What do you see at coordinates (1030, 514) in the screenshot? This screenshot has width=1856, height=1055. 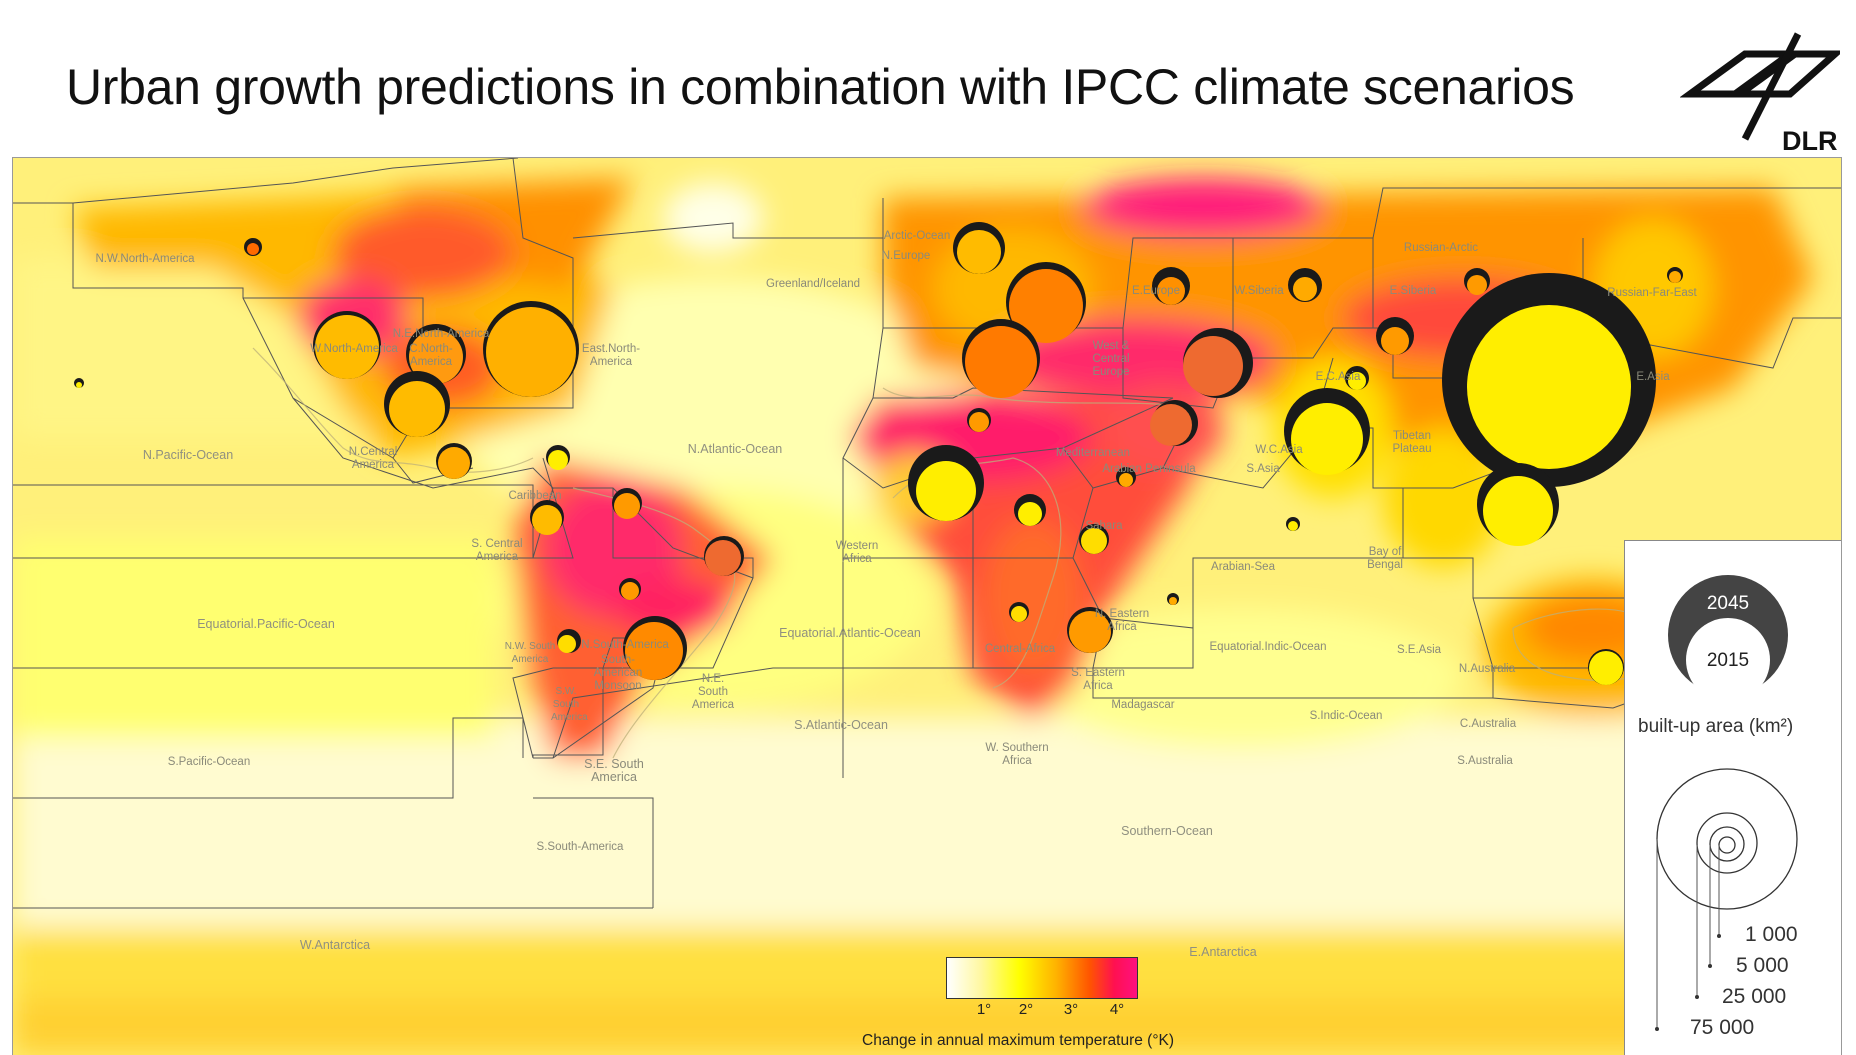 I see `circle-central-africa-2015` at bounding box center [1030, 514].